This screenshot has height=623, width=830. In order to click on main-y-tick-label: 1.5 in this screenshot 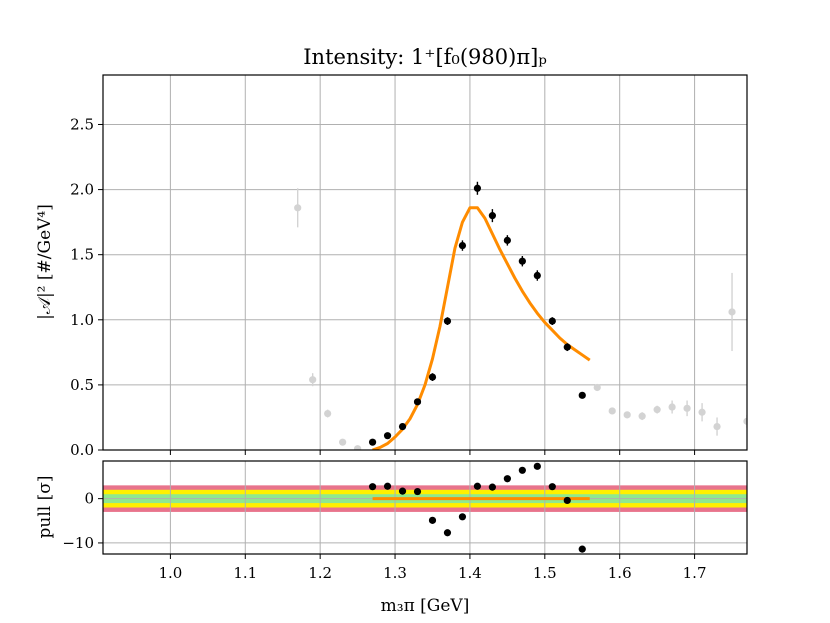, I will do `click(82, 255)`.